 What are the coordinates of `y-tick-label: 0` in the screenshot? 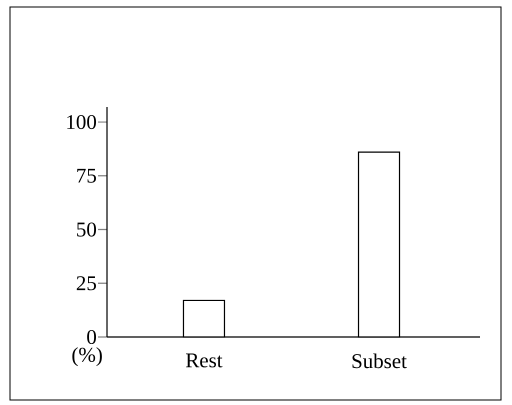 It's located at (91, 337).